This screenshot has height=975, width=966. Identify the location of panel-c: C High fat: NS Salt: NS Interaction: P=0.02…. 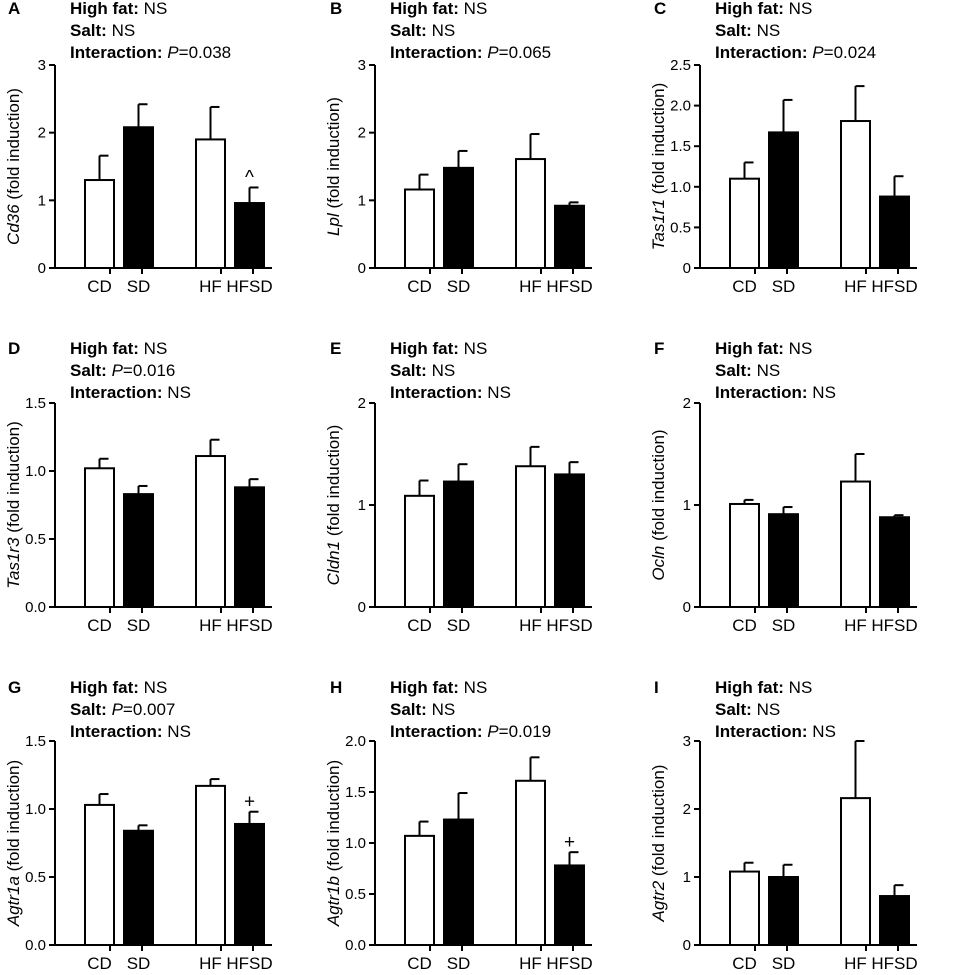
(783, 148).